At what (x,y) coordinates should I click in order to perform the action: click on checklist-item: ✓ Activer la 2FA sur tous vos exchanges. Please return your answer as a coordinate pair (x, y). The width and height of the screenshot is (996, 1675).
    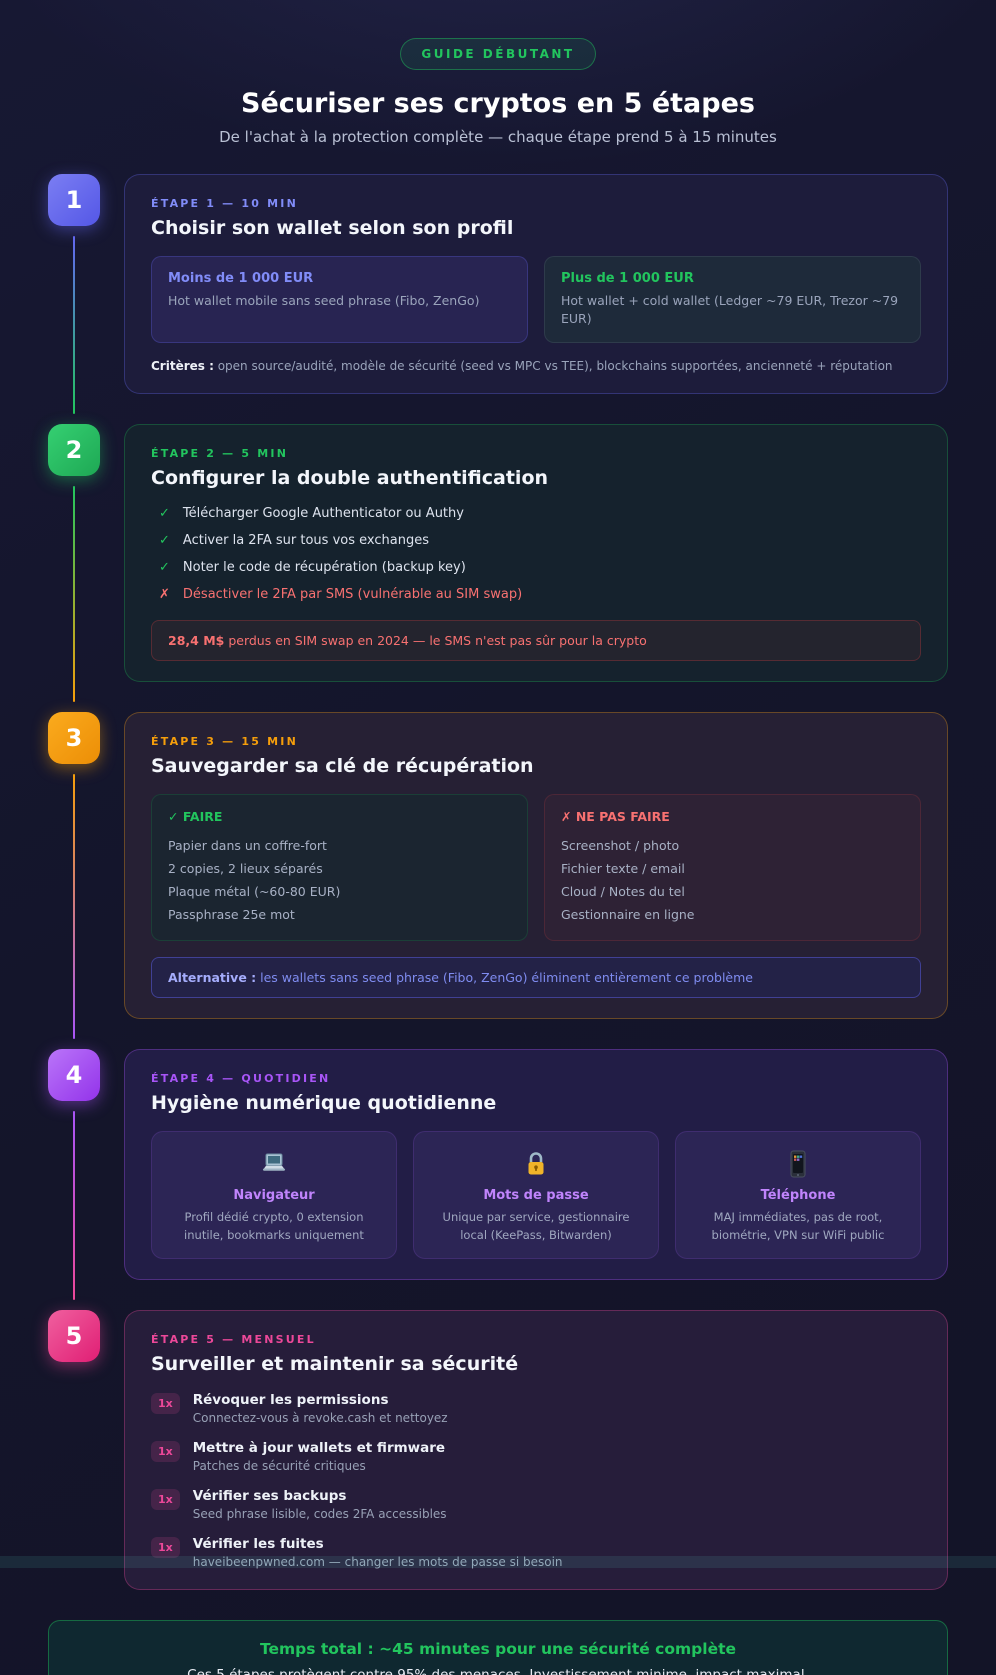
    Looking at the image, I should click on (294, 541).